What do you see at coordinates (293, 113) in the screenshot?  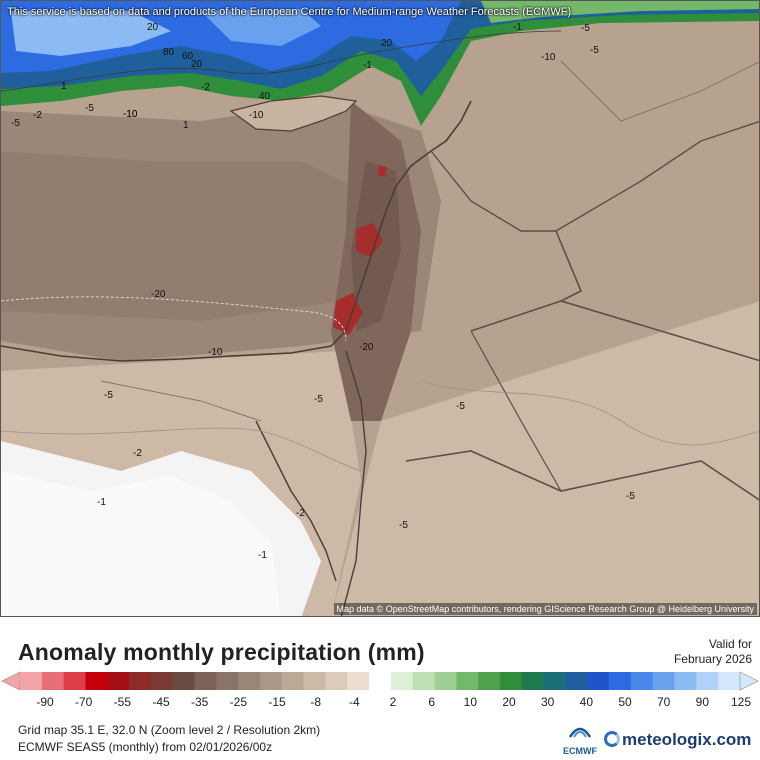 I see `cyprus-island` at bounding box center [293, 113].